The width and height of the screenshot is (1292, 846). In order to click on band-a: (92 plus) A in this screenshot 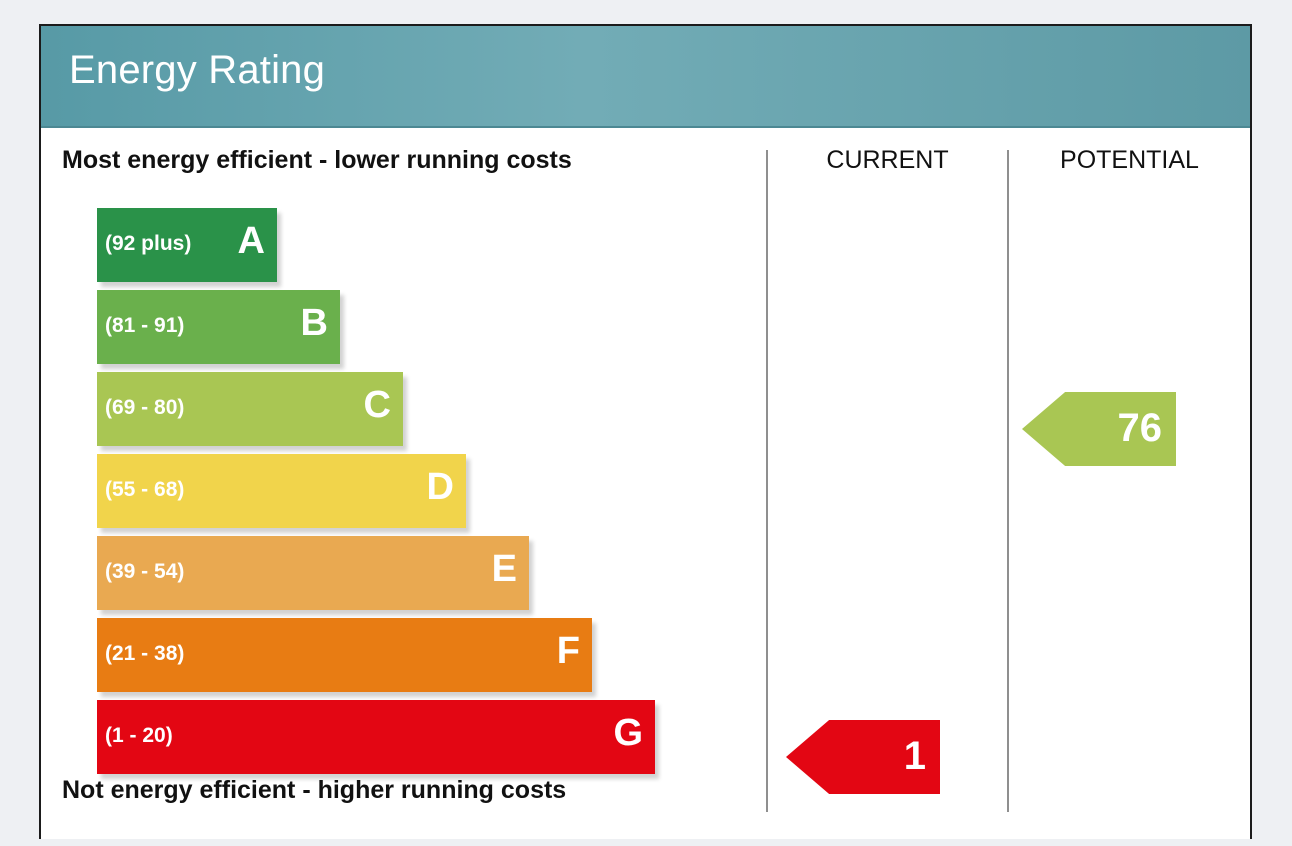, I will do `click(187, 245)`.